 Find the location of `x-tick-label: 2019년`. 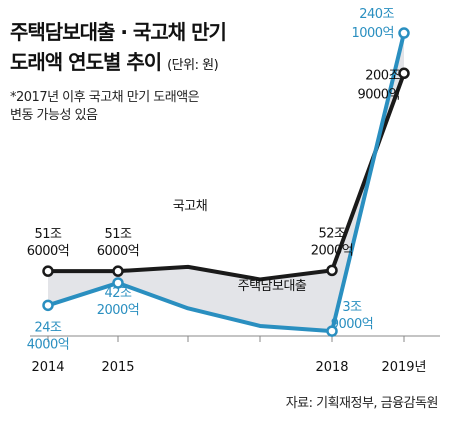

x-tick-label: 2019년 is located at coordinates (403, 367).